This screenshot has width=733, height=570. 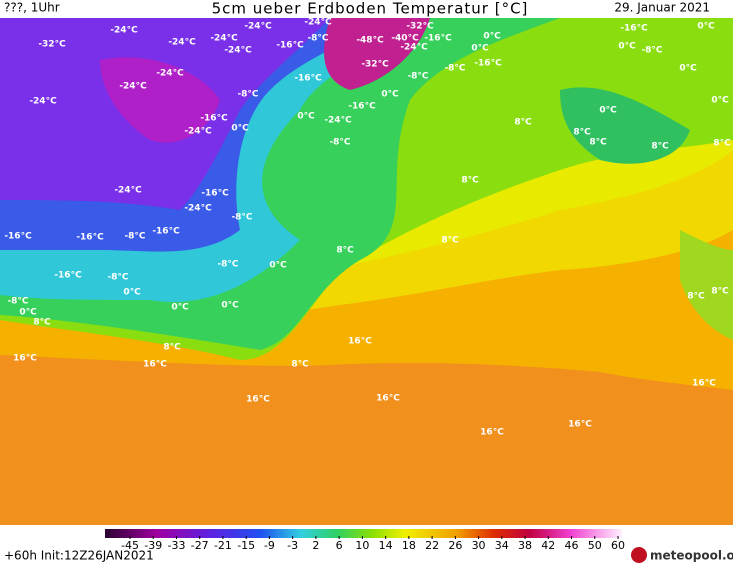 I want to click on logo-text: meteopool.org, so click(x=691, y=556).